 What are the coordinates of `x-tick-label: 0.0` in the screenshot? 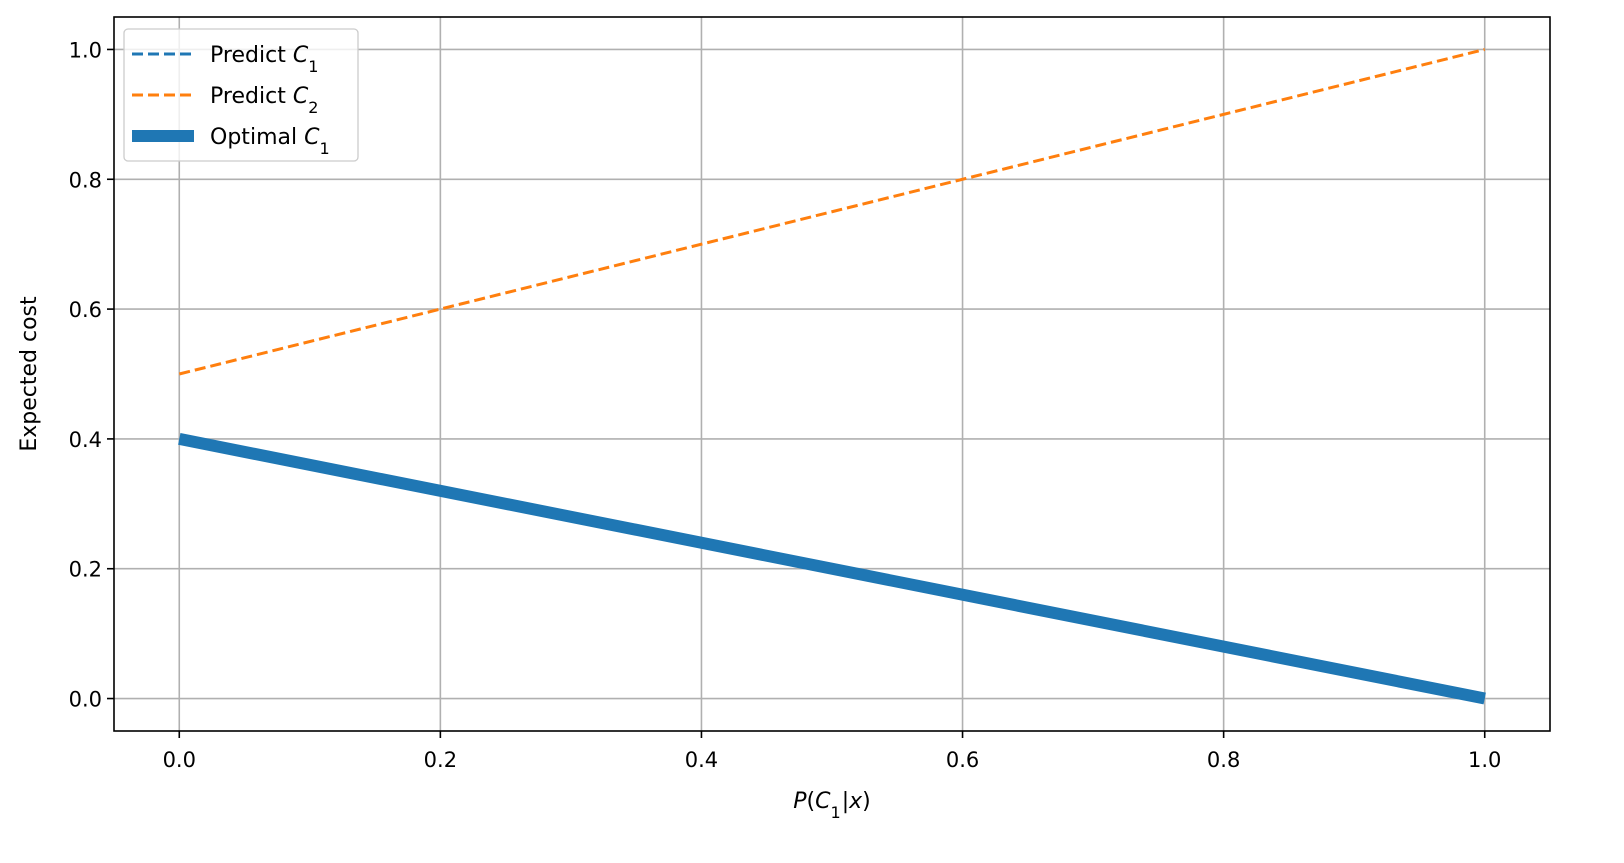 It's located at (179, 760).